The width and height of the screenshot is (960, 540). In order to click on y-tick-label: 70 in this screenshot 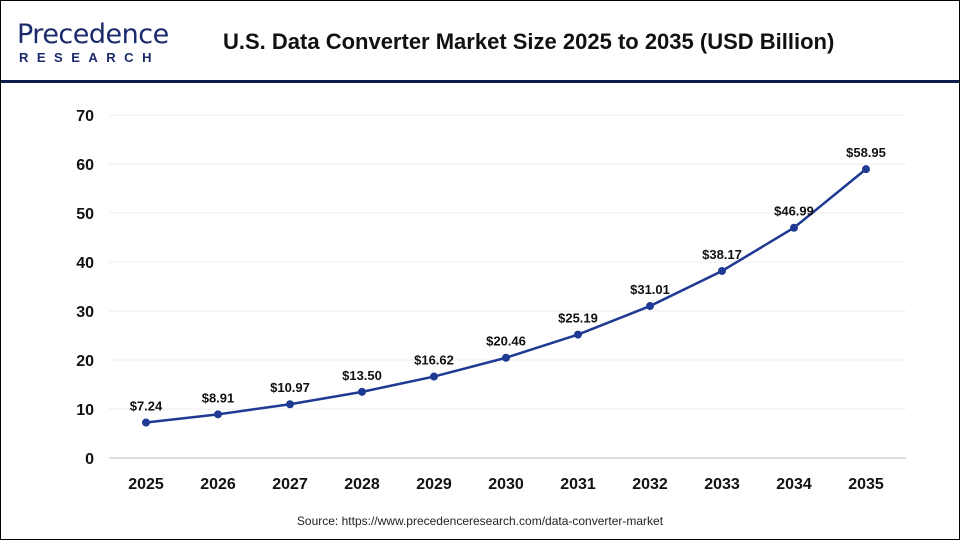, I will do `click(85, 116)`.